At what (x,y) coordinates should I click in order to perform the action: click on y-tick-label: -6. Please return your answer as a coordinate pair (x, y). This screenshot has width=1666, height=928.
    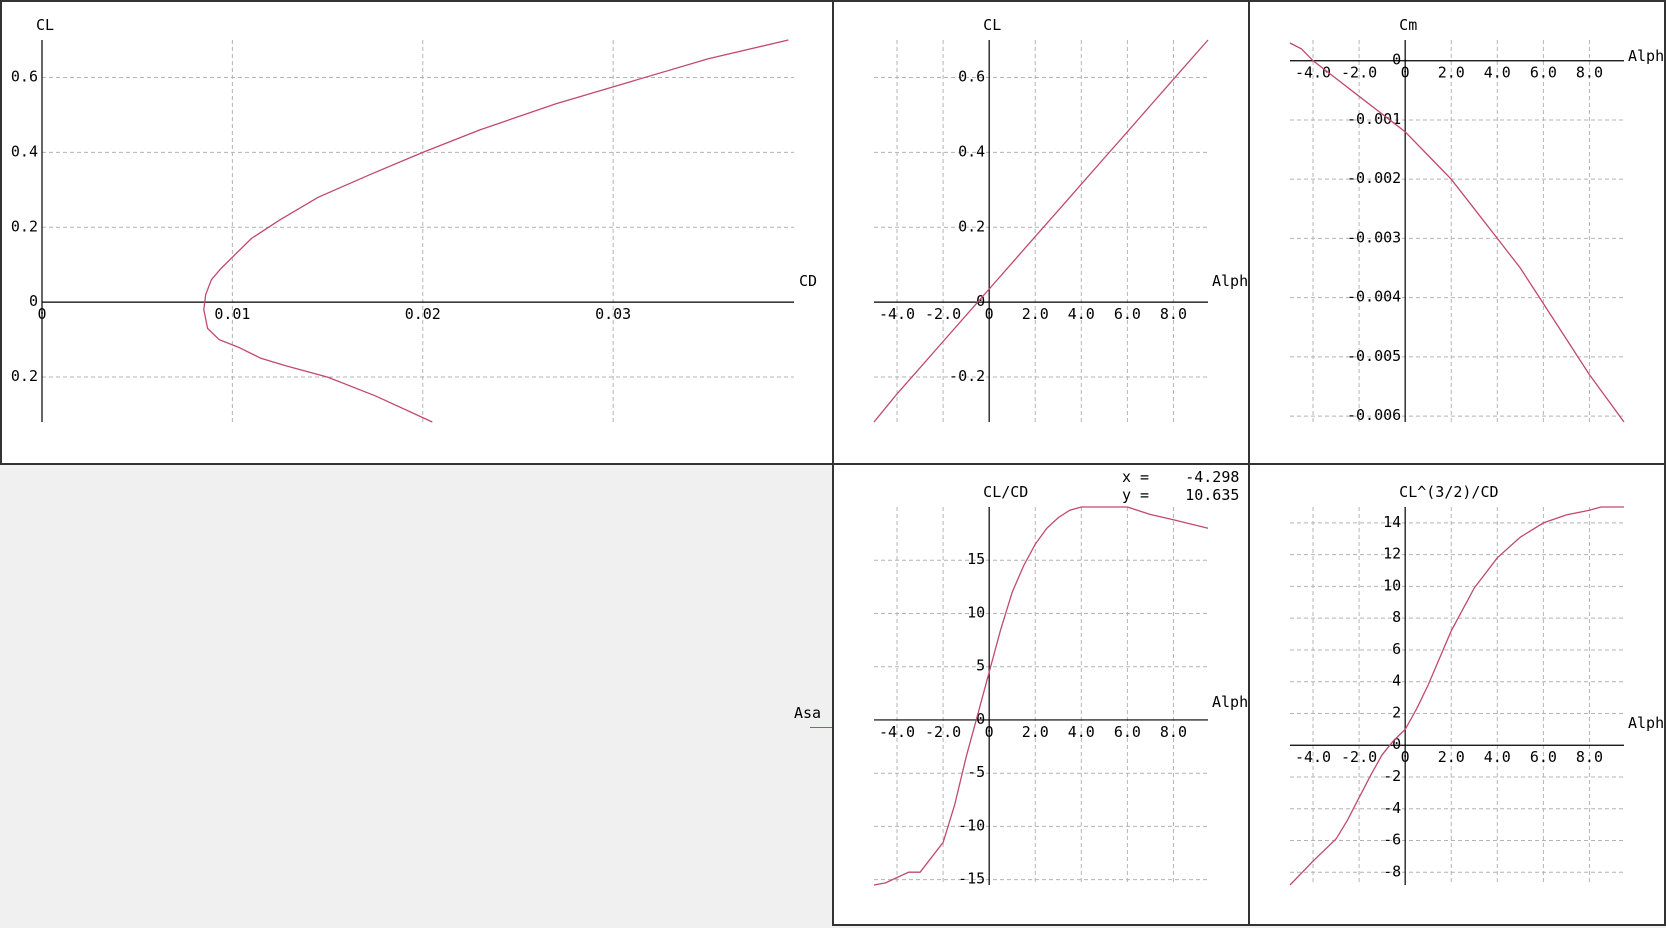
    Looking at the image, I should click on (1392, 840).